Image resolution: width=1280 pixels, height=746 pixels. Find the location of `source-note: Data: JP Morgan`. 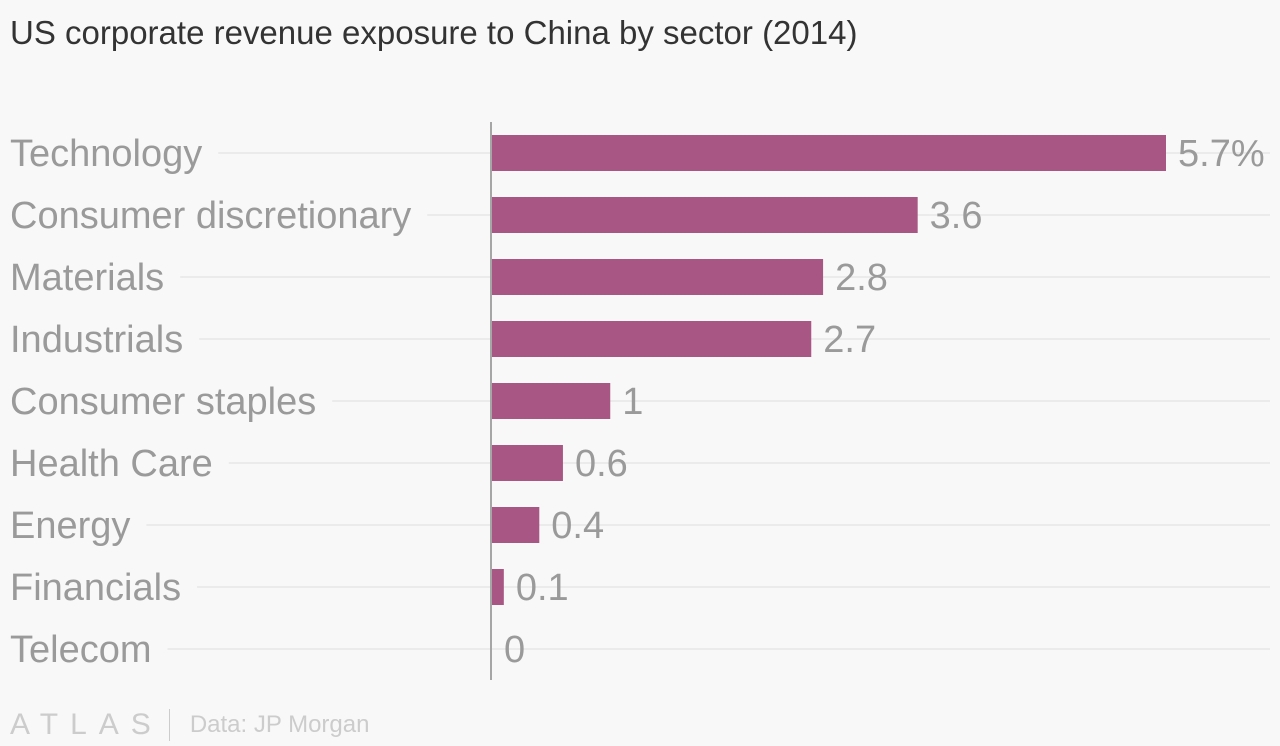

source-note: Data: JP Morgan is located at coordinates (279, 724).